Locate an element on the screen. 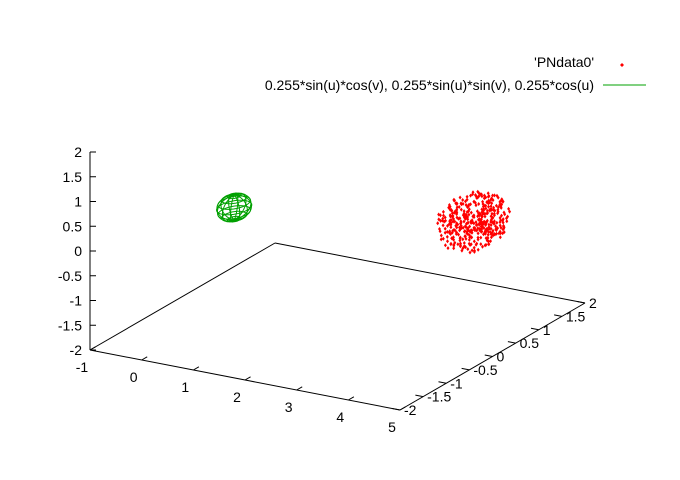 The image size is (680, 480). z-tick-label: 2 is located at coordinates (78, 152).